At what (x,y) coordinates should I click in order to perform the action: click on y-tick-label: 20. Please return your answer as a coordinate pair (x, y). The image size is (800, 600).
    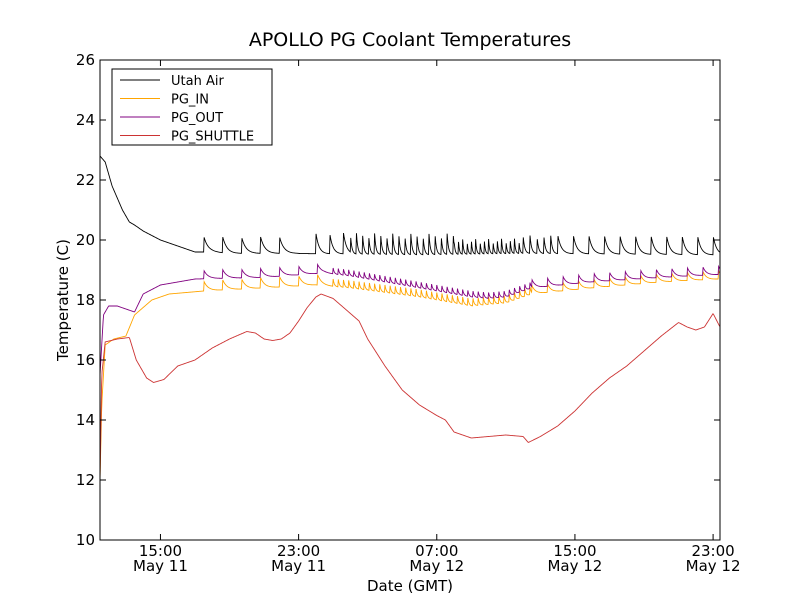
    Looking at the image, I should click on (85, 240).